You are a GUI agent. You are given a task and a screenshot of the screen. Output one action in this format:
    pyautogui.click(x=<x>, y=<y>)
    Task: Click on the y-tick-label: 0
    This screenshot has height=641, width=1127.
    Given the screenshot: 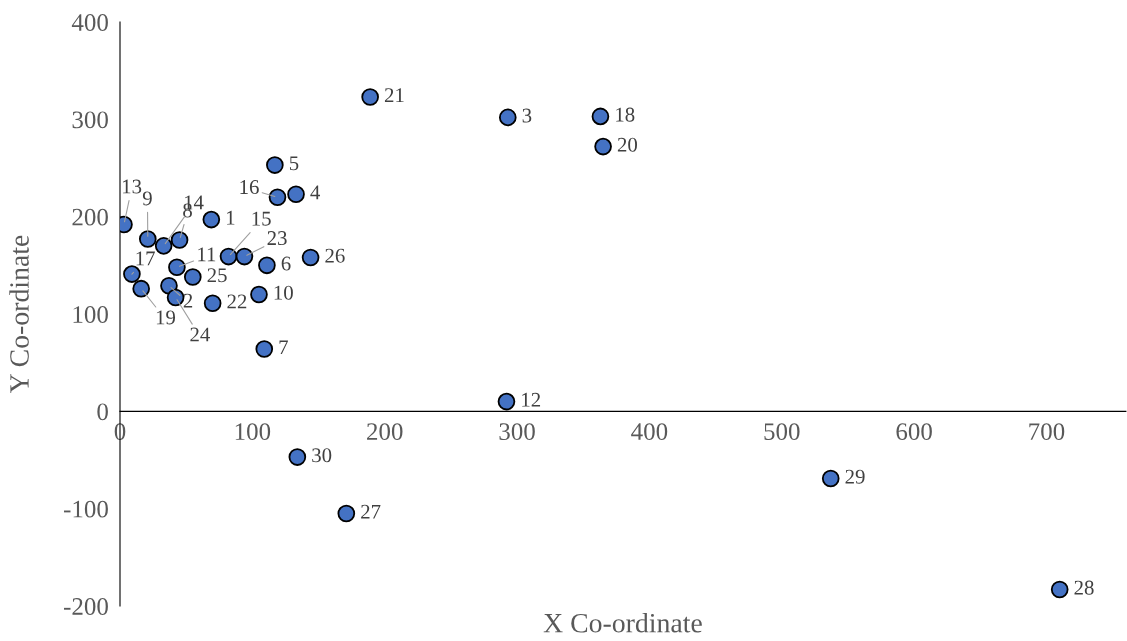 What is the action you would take?
    pyautogui.click(x=102, y=412)
    